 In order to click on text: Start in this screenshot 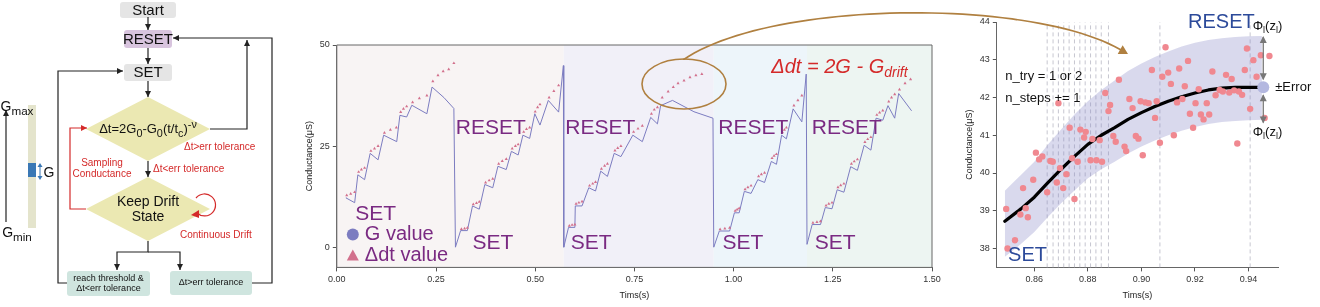, I will do `click(148, 9)`.